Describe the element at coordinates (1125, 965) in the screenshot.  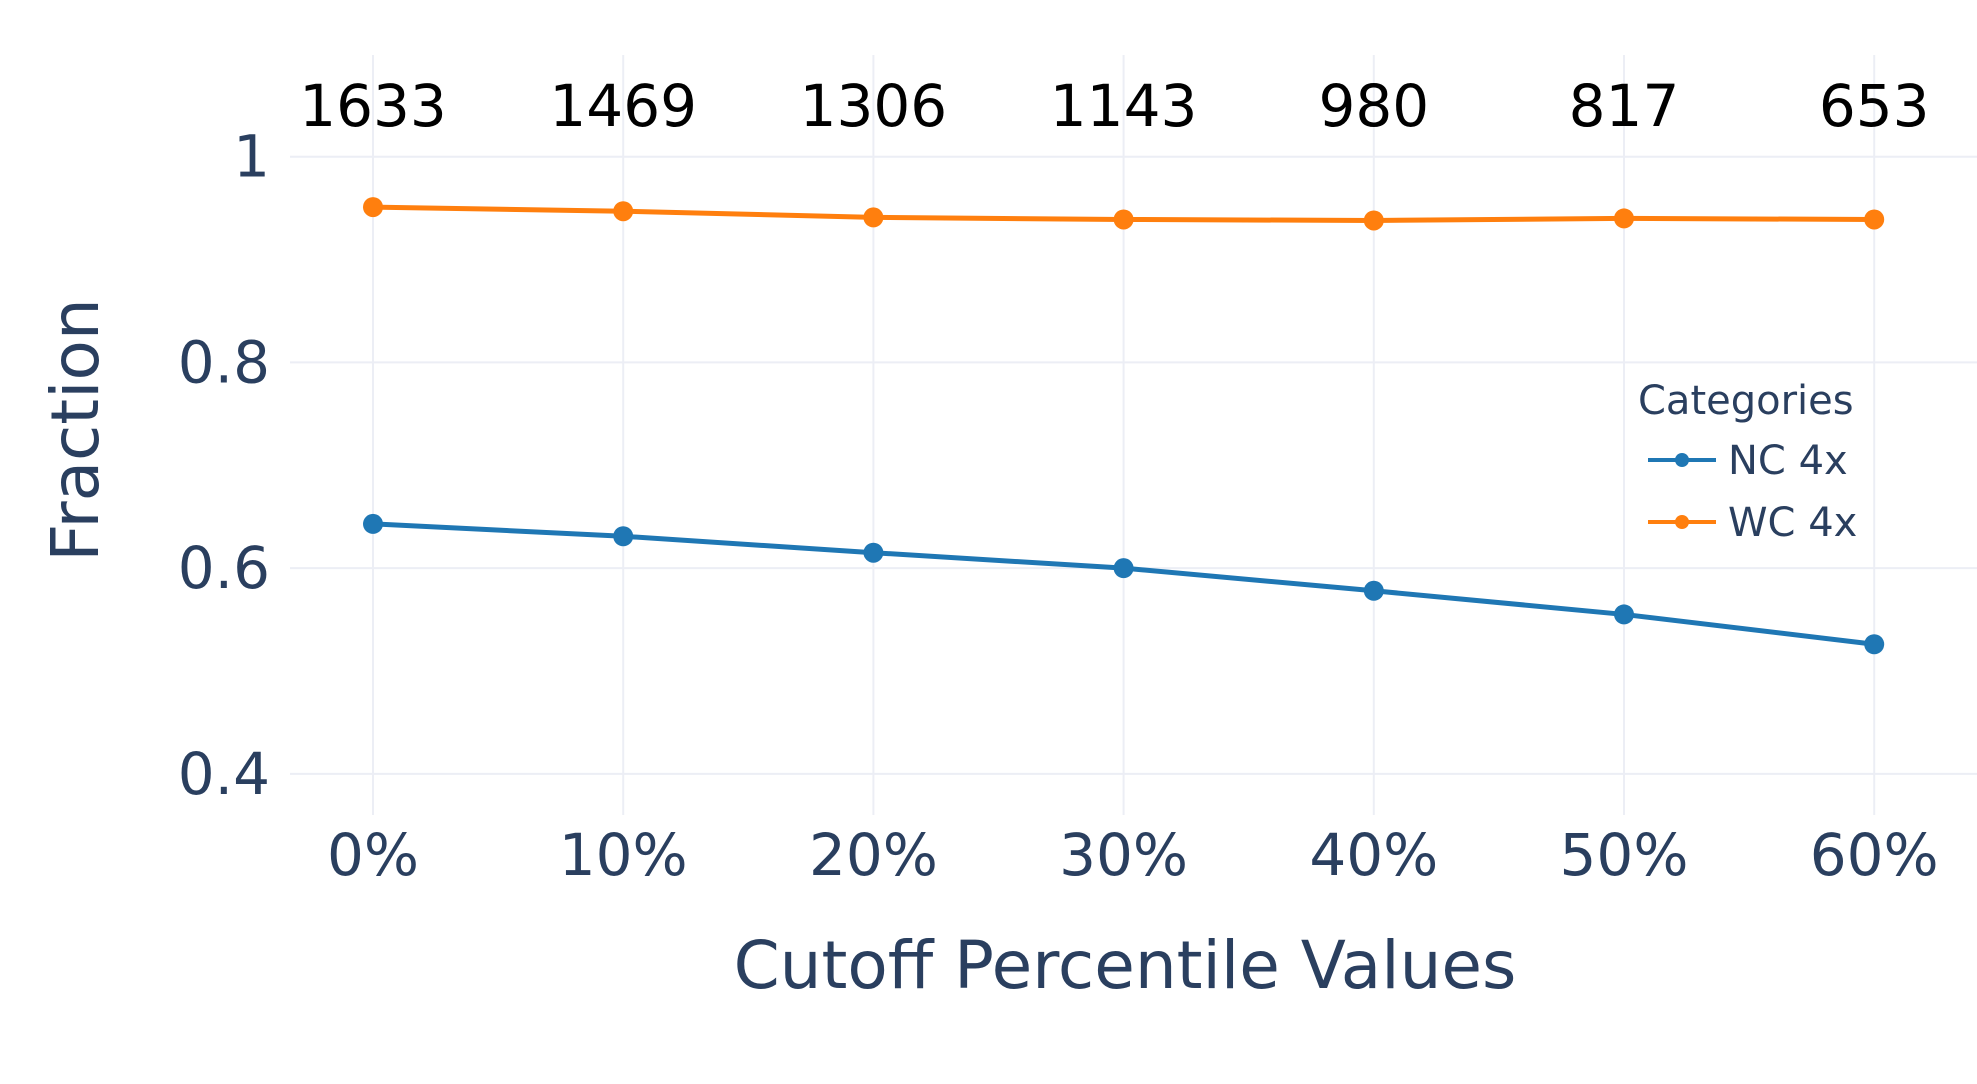
I see `x-axis-title: Cutoff Percentile Values` at that location.